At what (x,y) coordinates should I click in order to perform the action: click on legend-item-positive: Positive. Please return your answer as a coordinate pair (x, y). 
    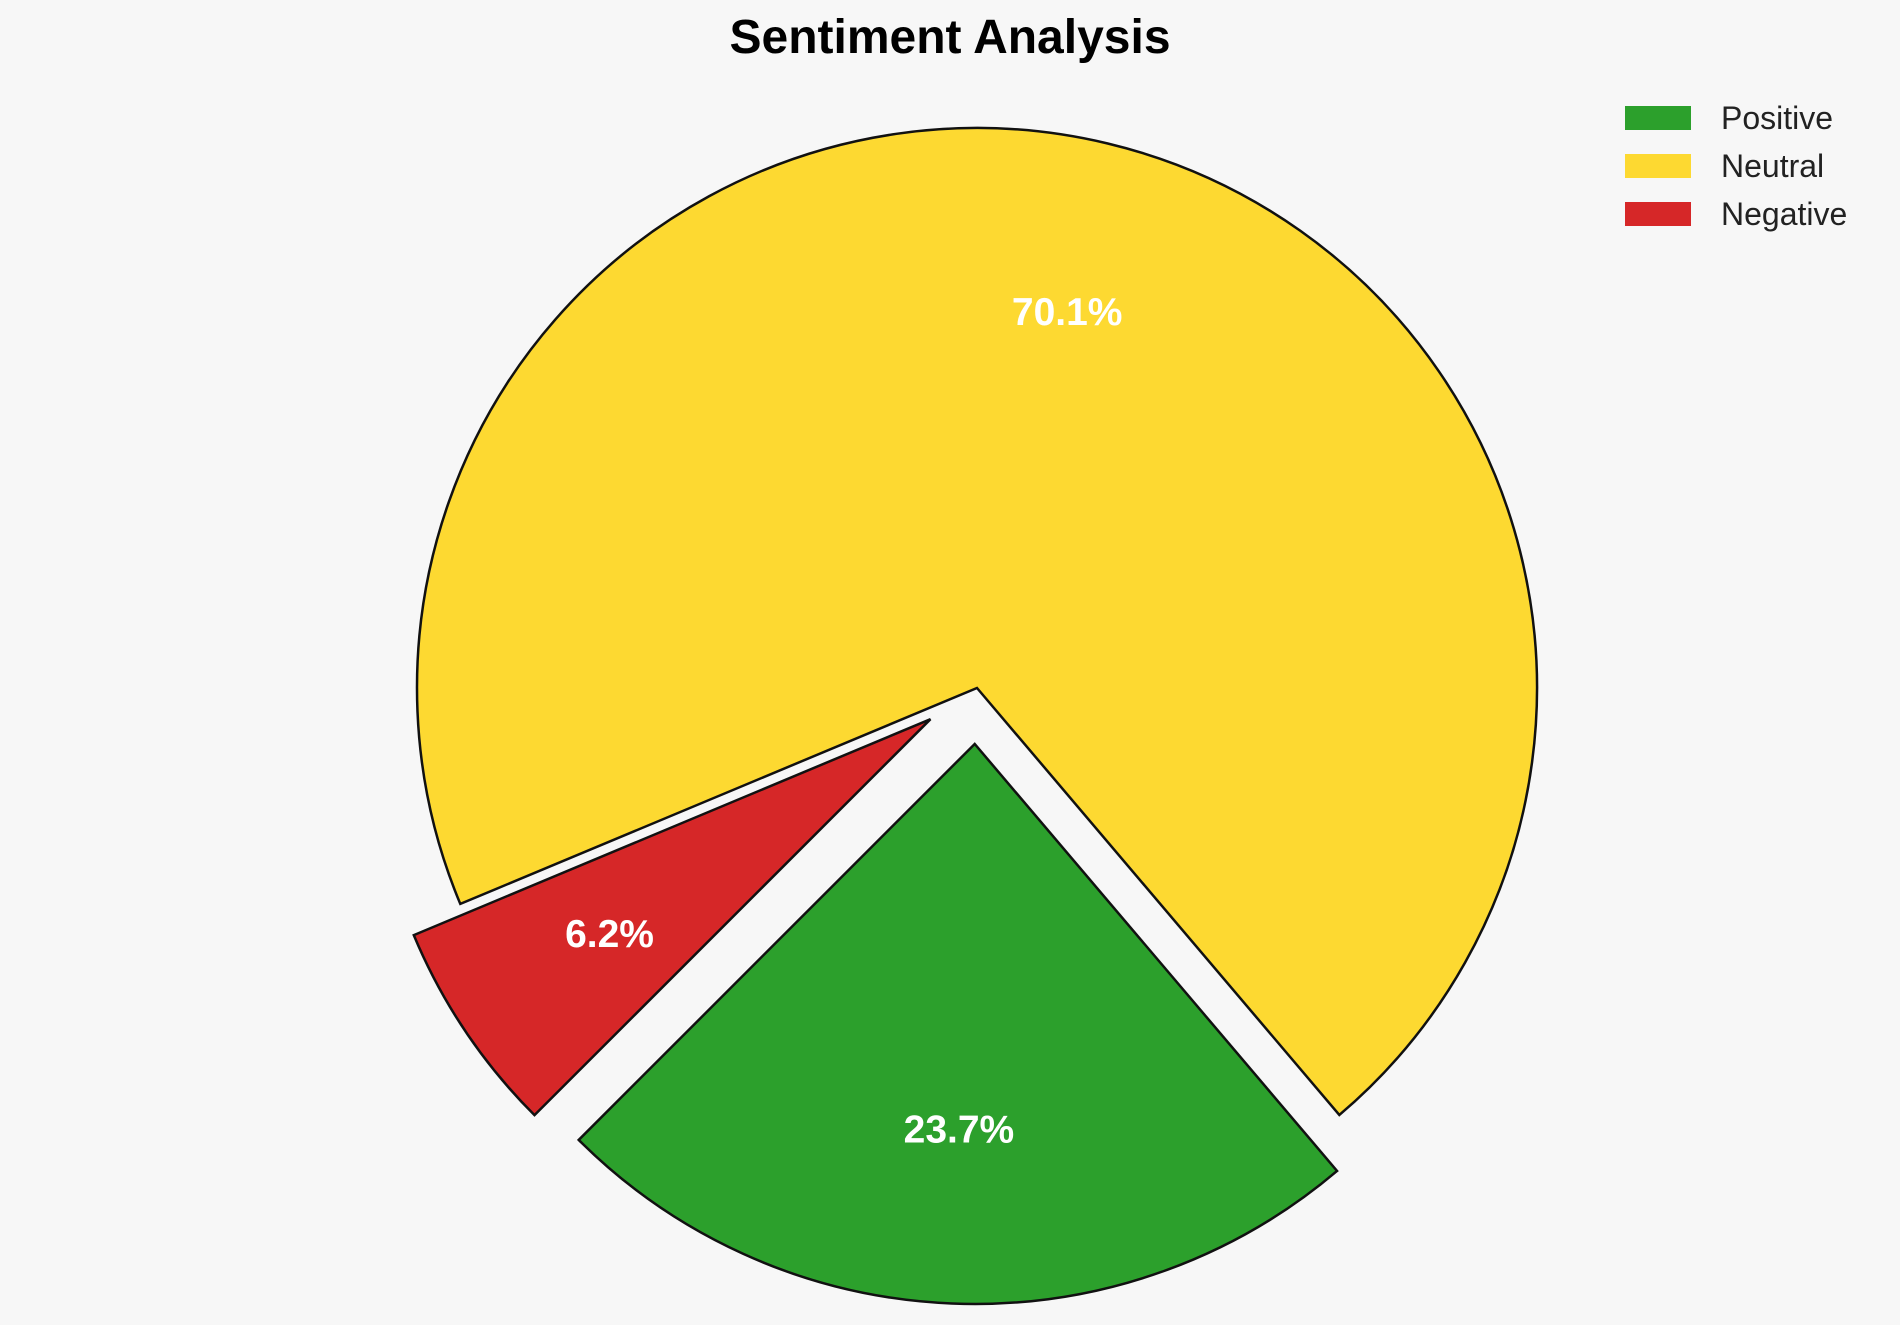
    Looking at the image, I should click on (1736, 118).